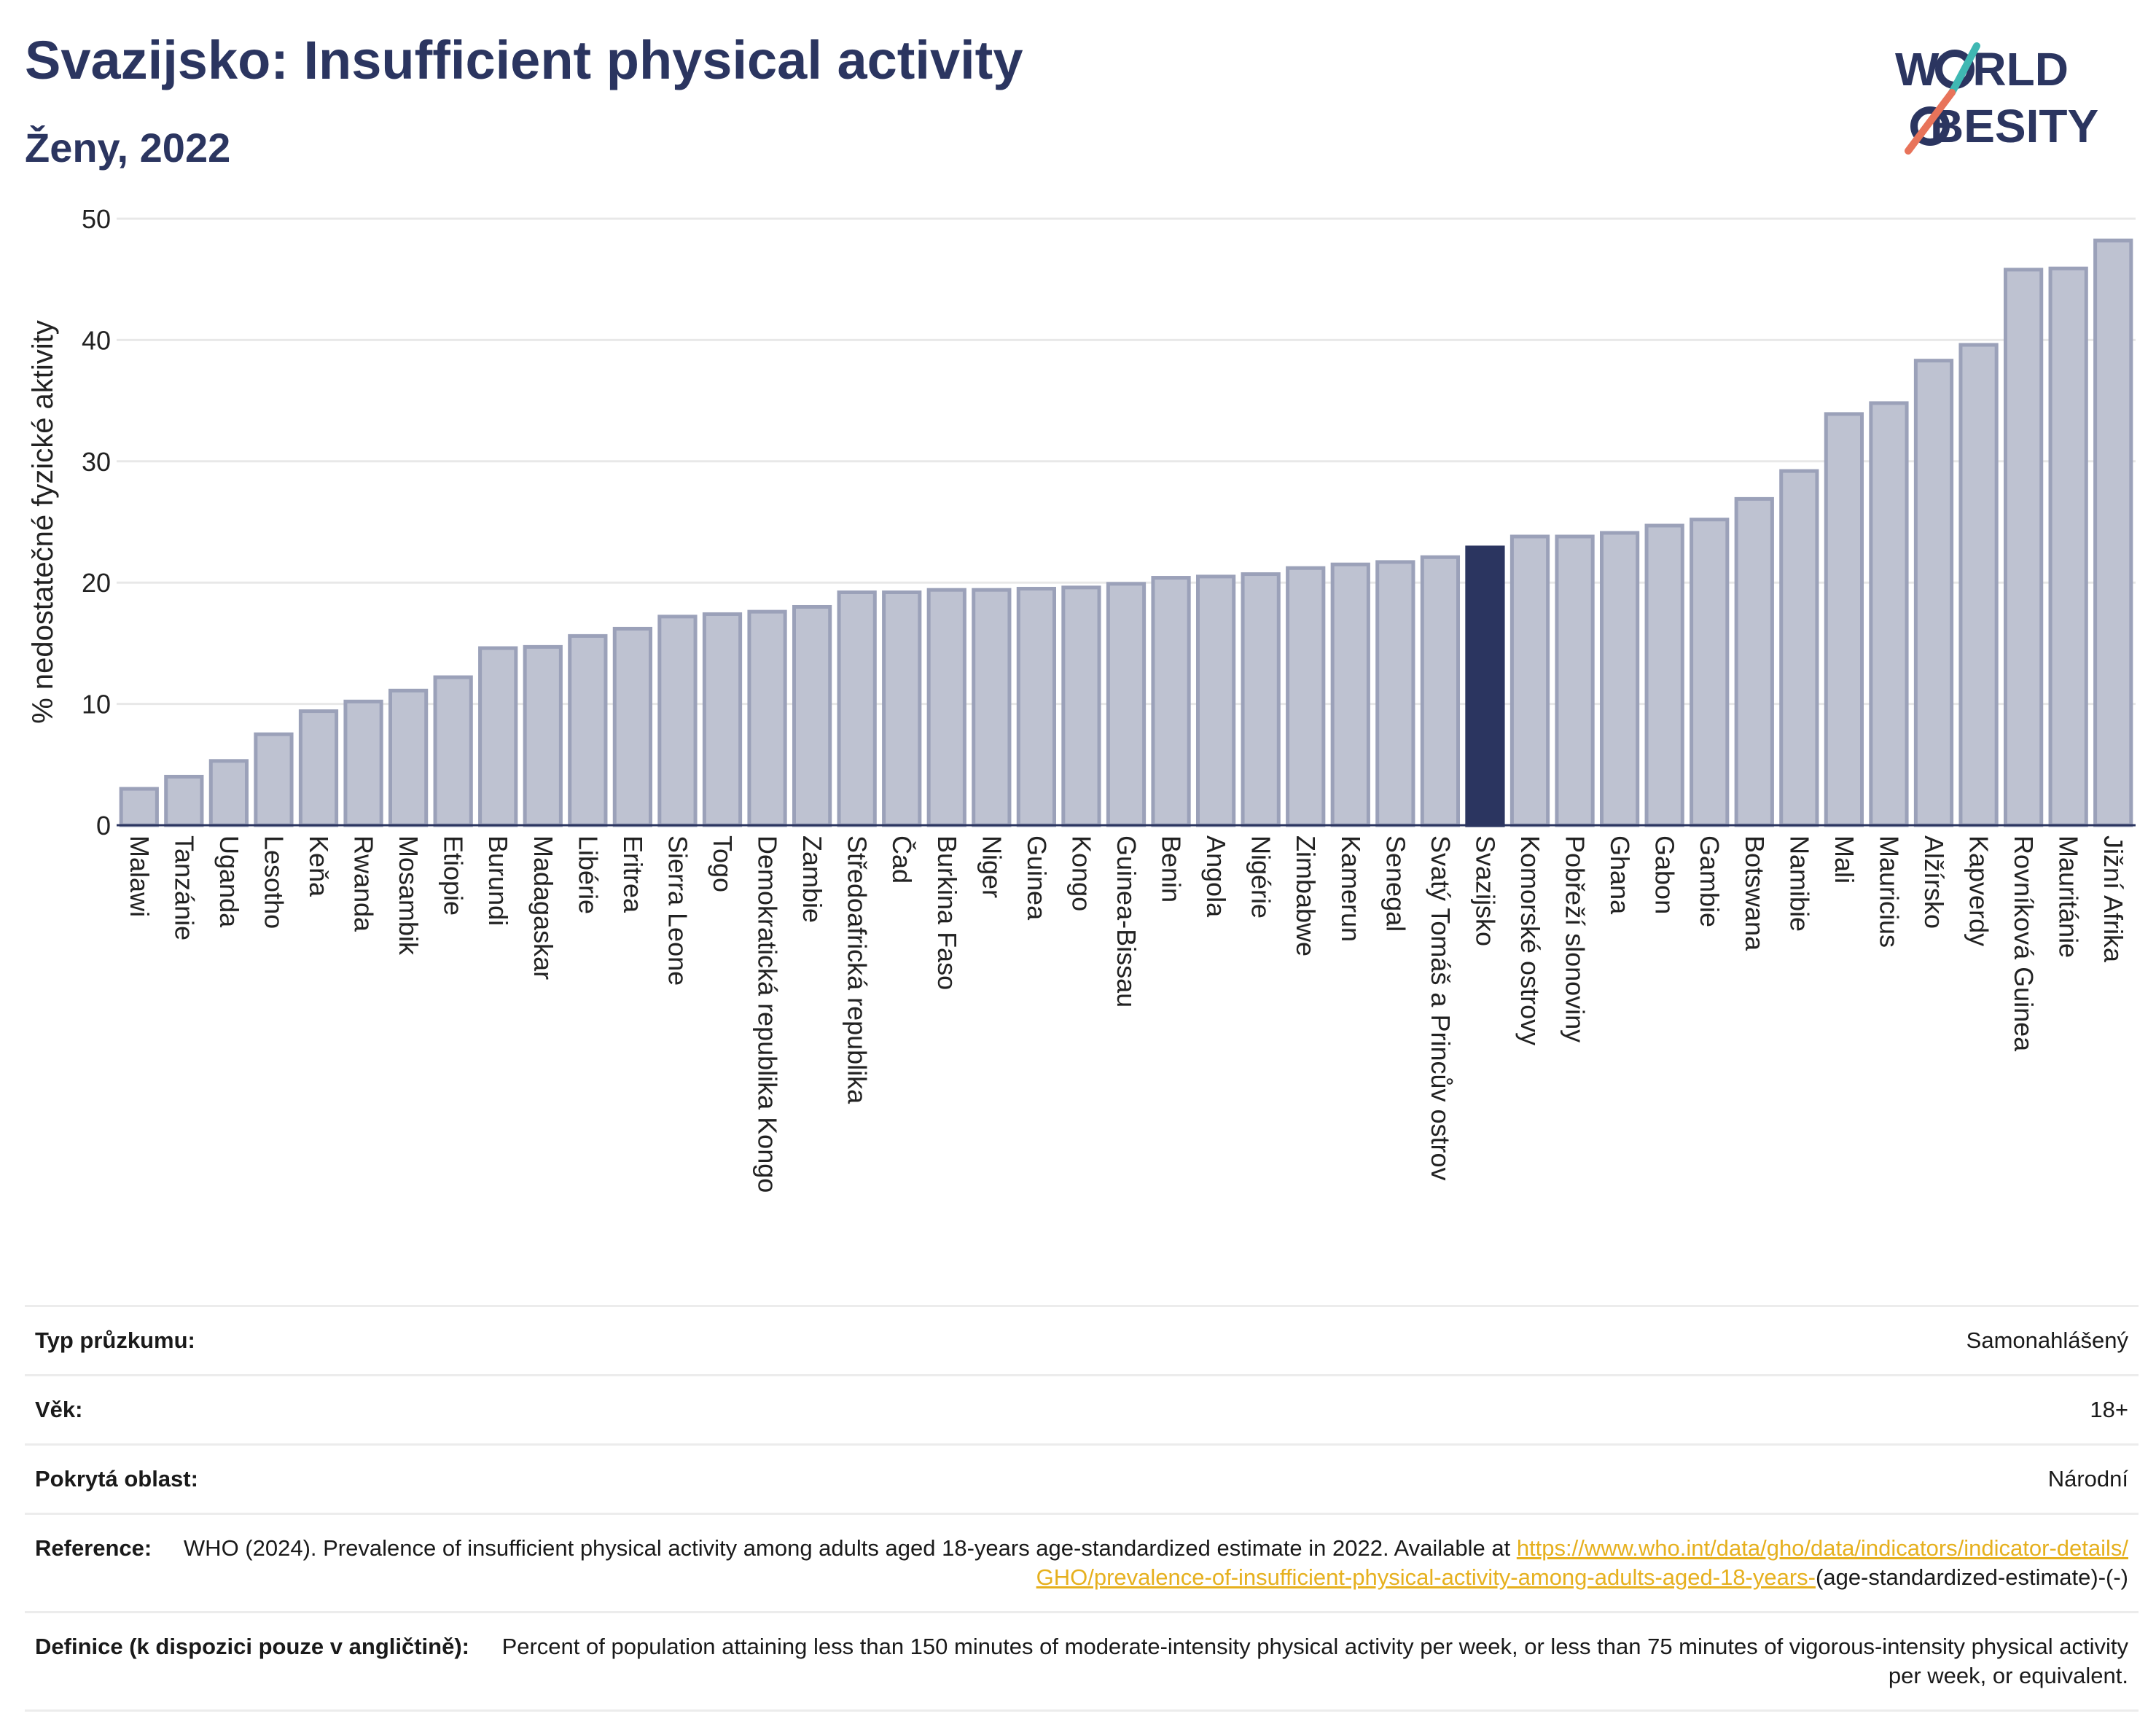  Describe the element at coordinates (992, 866) in the screenshot. I see `x-tick-label: Niger` at that location.